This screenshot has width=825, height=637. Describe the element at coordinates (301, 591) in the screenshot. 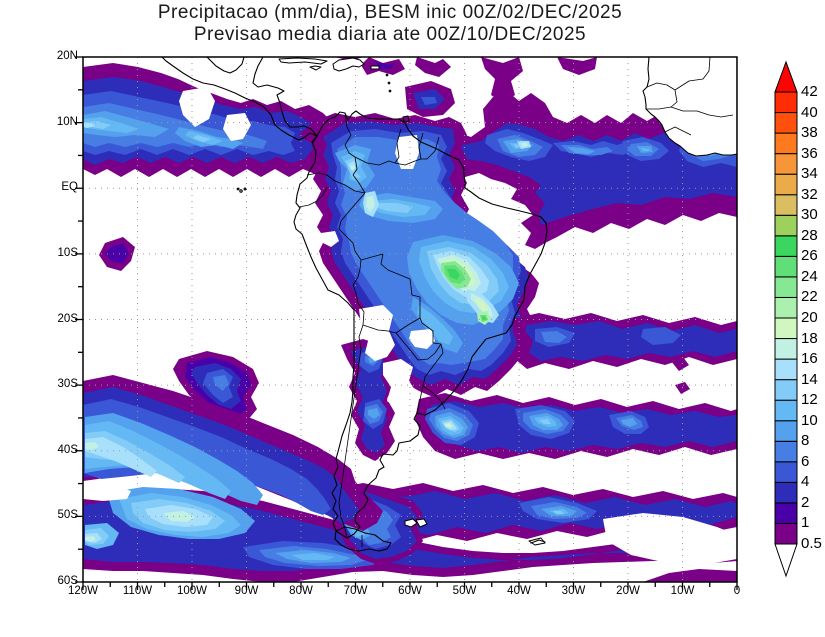

I see `lon-tick-label: 80W` at that location.